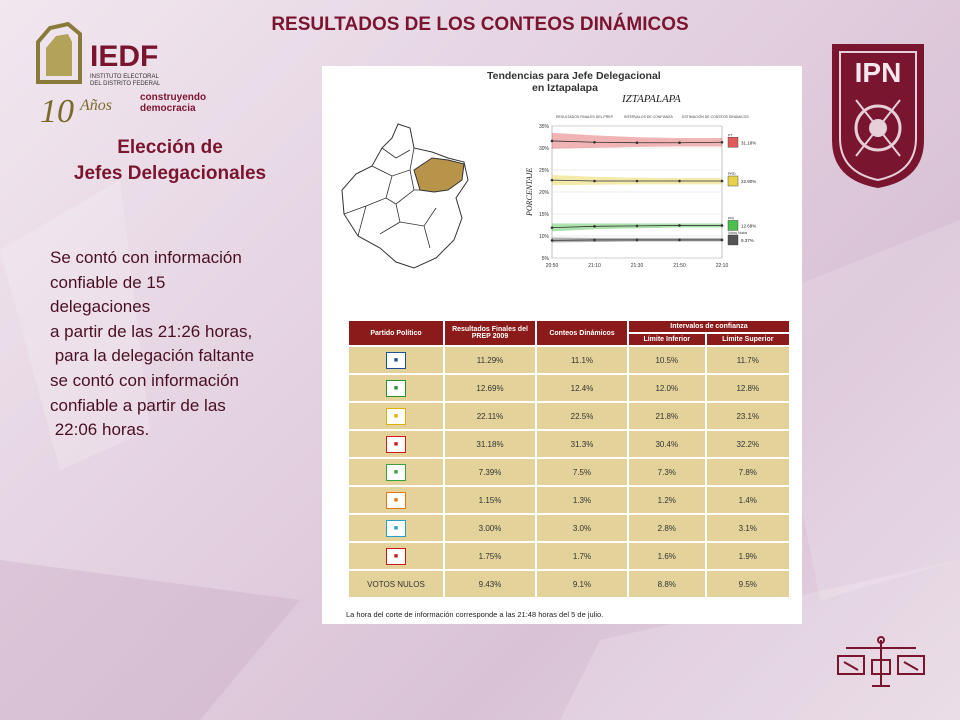 This screenshot has height=720, width=960. Describe the element at coordinates (146, 257) in the screenshot. I see `body-line: Se contó con información` at that location.